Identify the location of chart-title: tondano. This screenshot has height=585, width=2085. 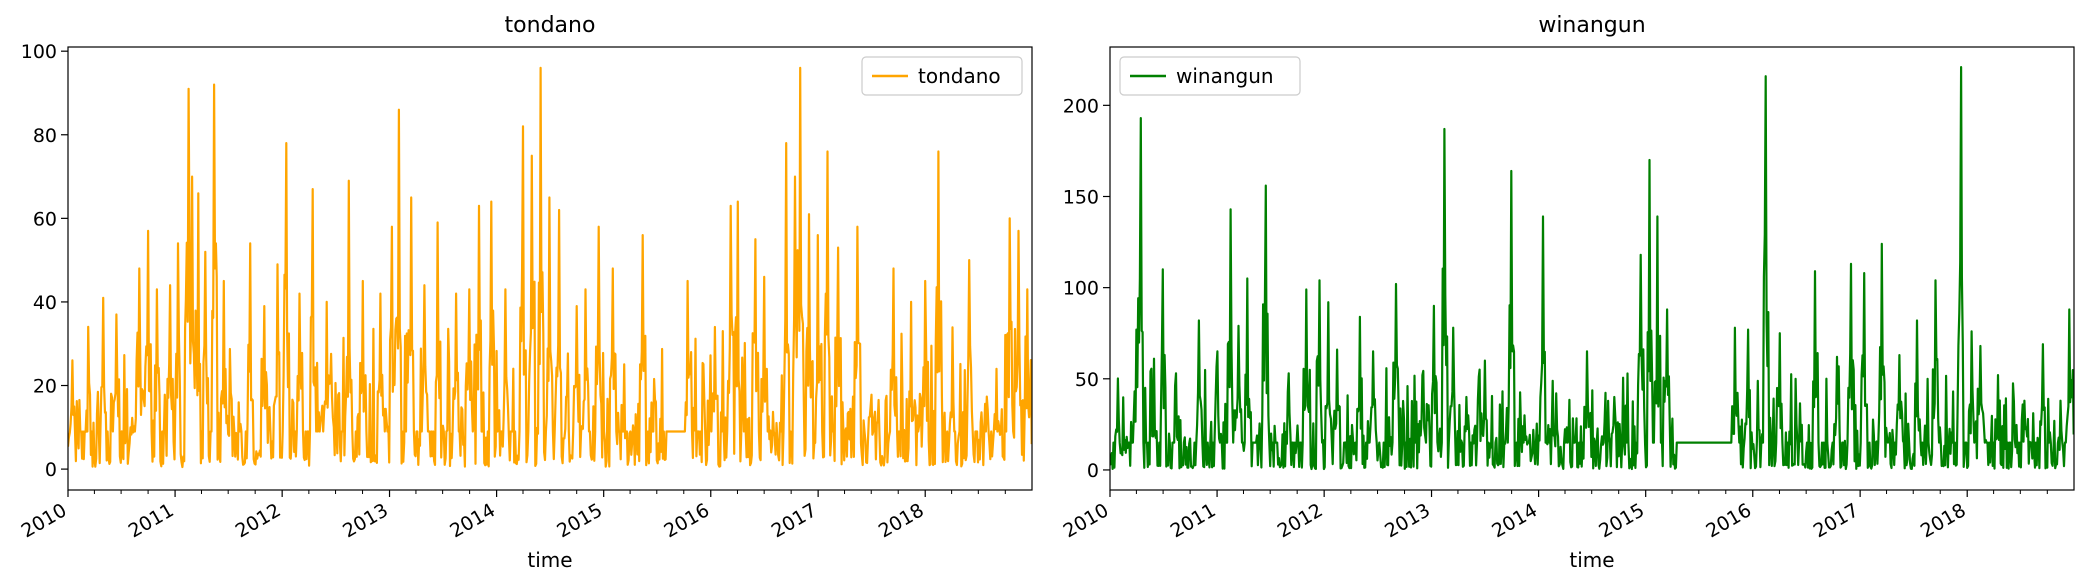
(550, 25).